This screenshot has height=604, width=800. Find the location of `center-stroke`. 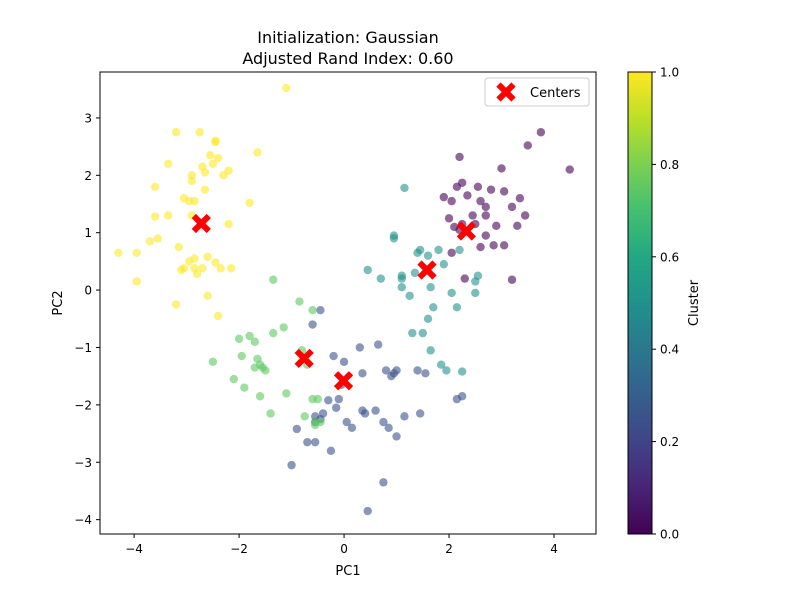

center-stroke is located at coordinates (343, 381).